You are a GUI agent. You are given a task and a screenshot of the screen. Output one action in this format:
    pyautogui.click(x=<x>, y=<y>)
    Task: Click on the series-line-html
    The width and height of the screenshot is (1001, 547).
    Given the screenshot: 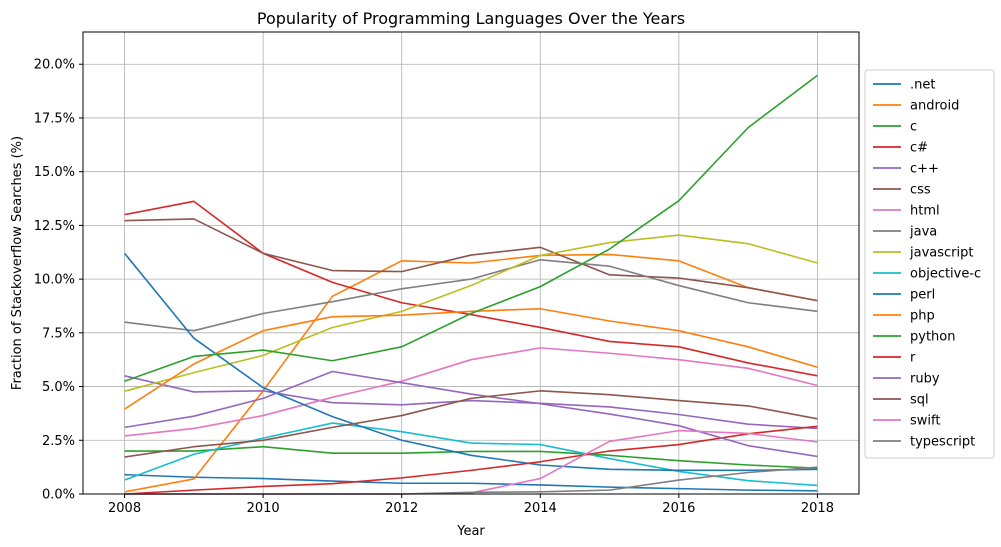 What is the action you would take?
    pyautogui.click(x=471, y=392)
    